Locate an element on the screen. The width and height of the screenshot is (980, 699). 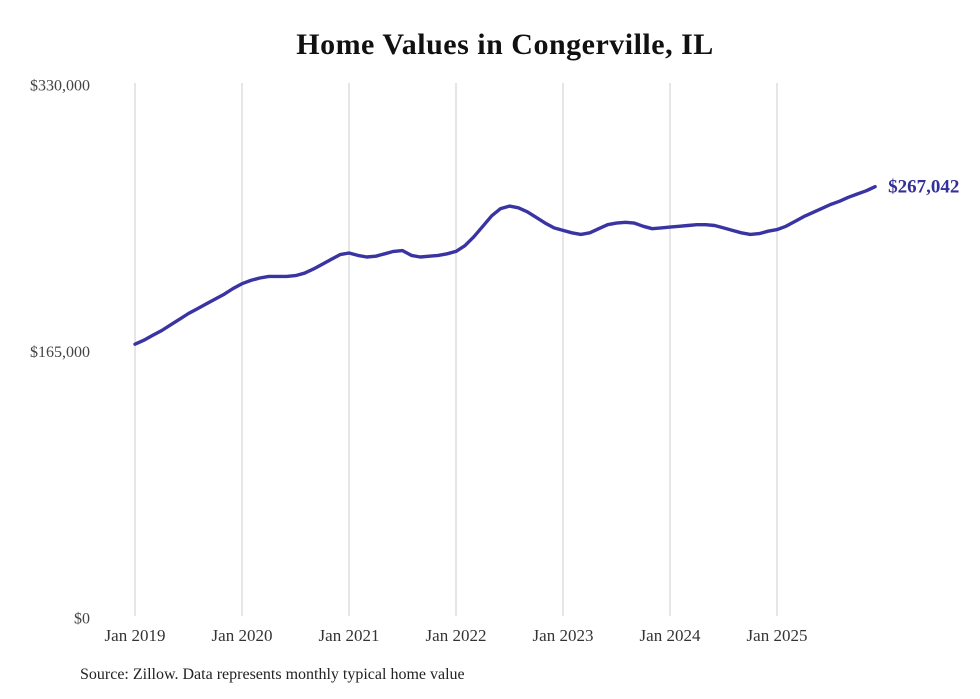
x-tick-label: Jan 2022 is located at coordinates (456, 635).